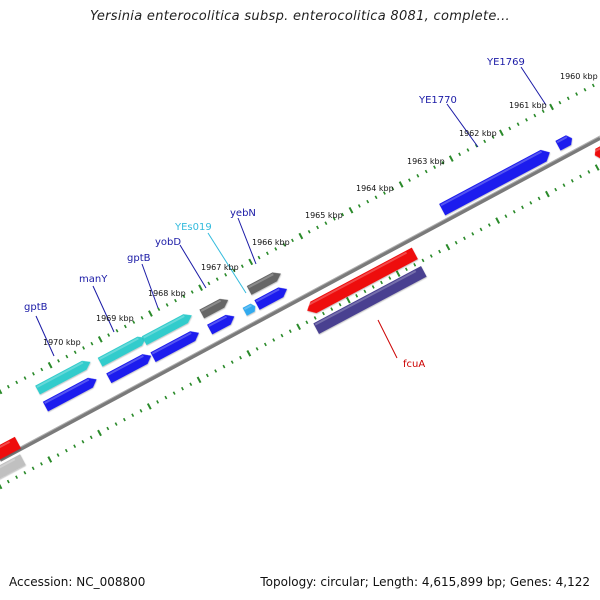 The image size is (600, 600). Describe the element at coordinates (478, 133) in the screenshot. I see `kbp-label: 1962 kbp` at that location.